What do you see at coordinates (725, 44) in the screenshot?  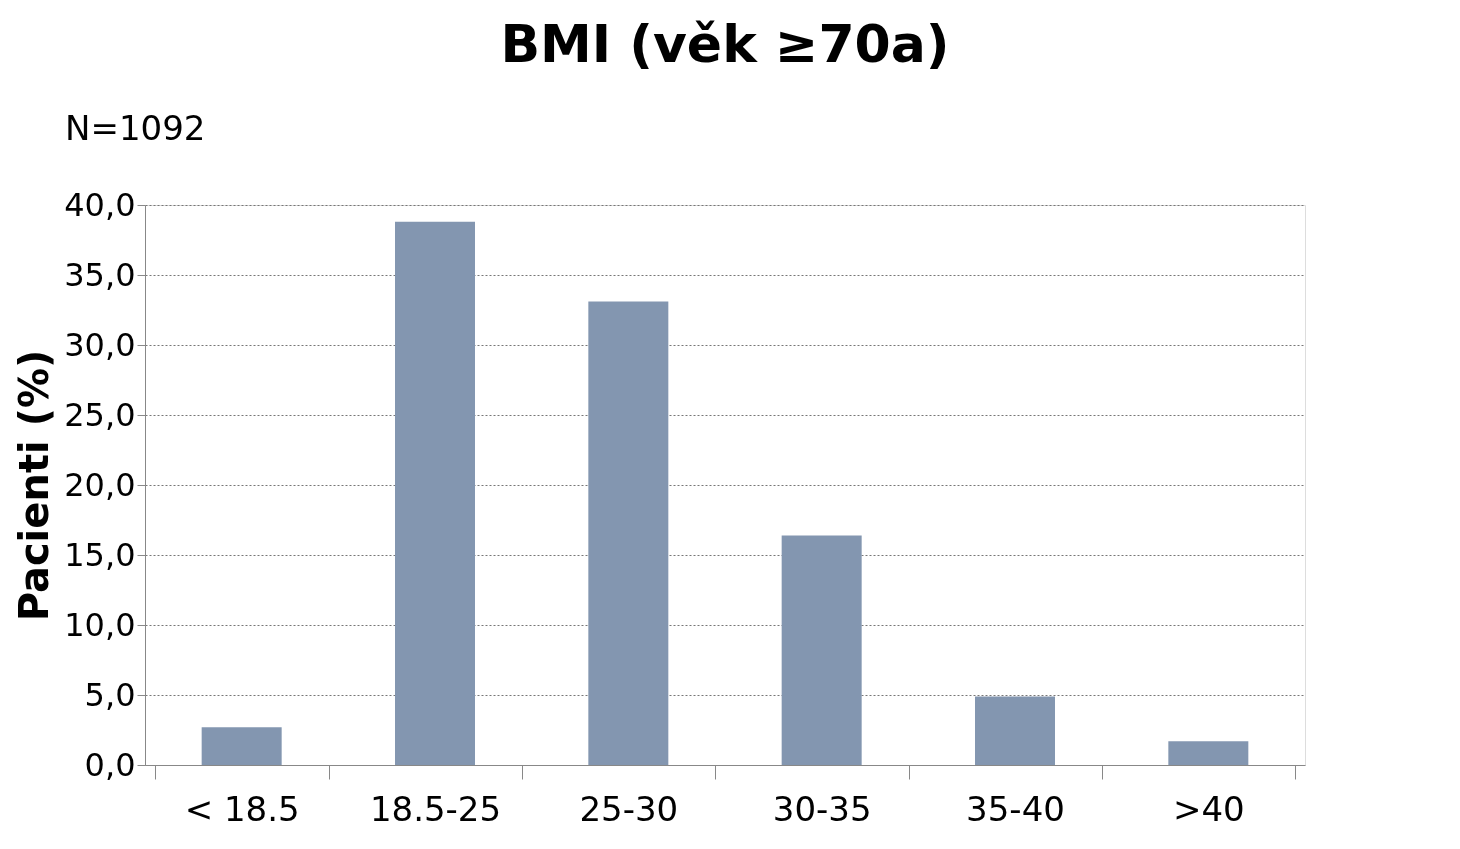 I see `chart-title: BMI (věk ≥70a)` at bounding box center [725, 44].